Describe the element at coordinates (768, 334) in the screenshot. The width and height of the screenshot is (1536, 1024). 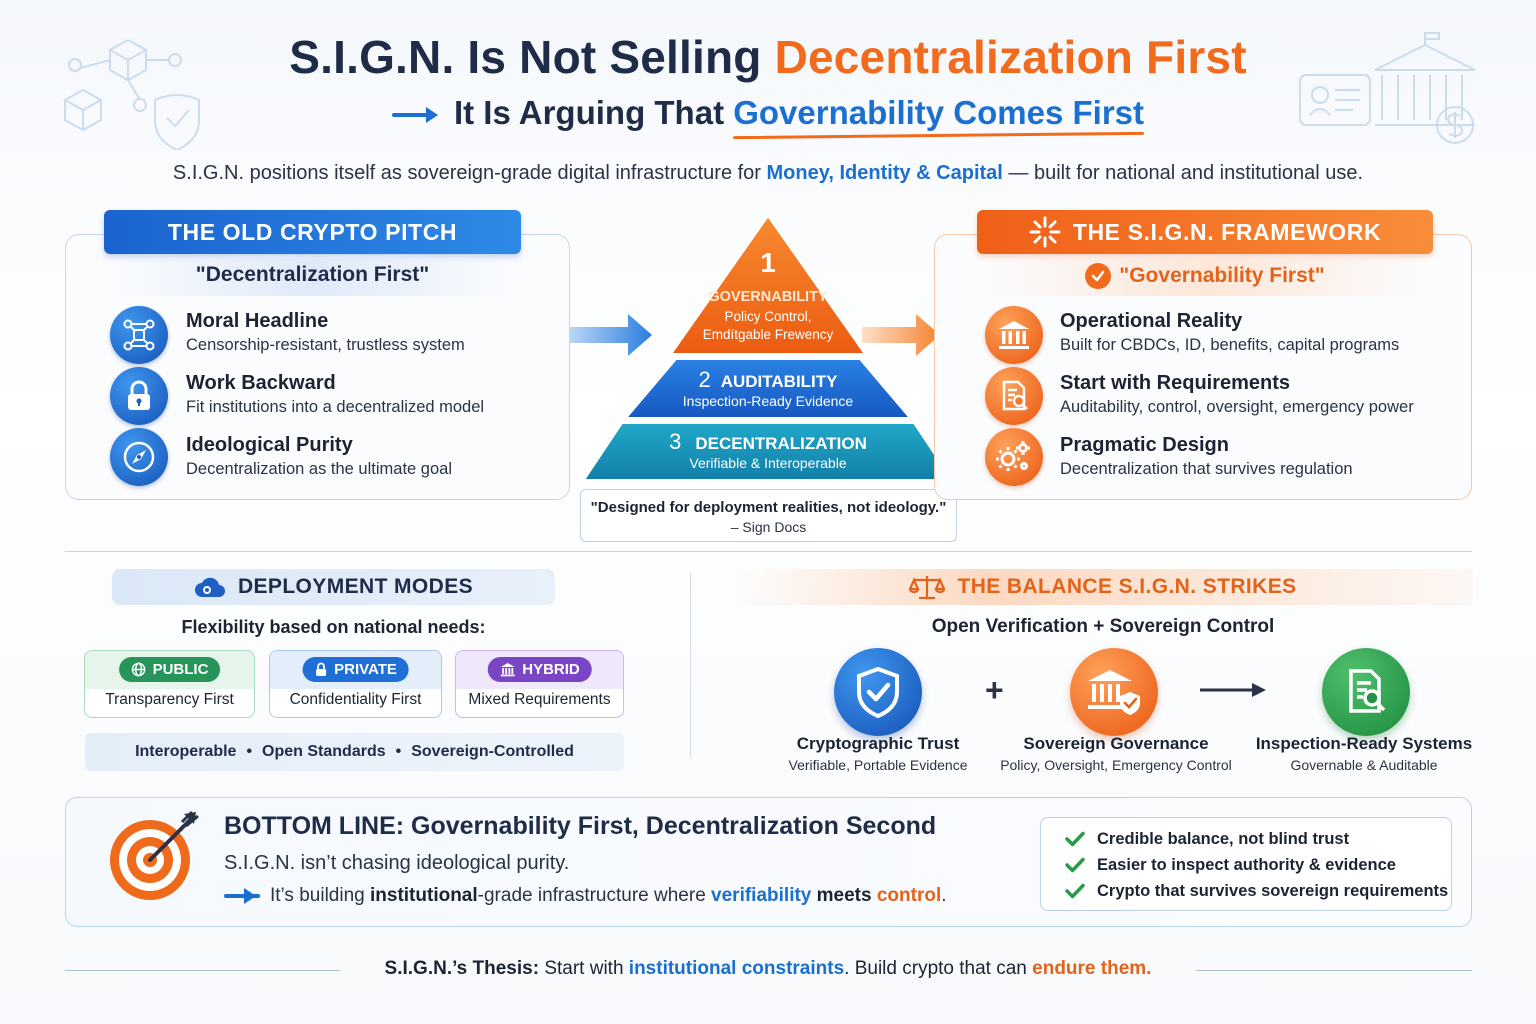
I see `pyramid-level-desc: Emdítgable Frewency` at that location.